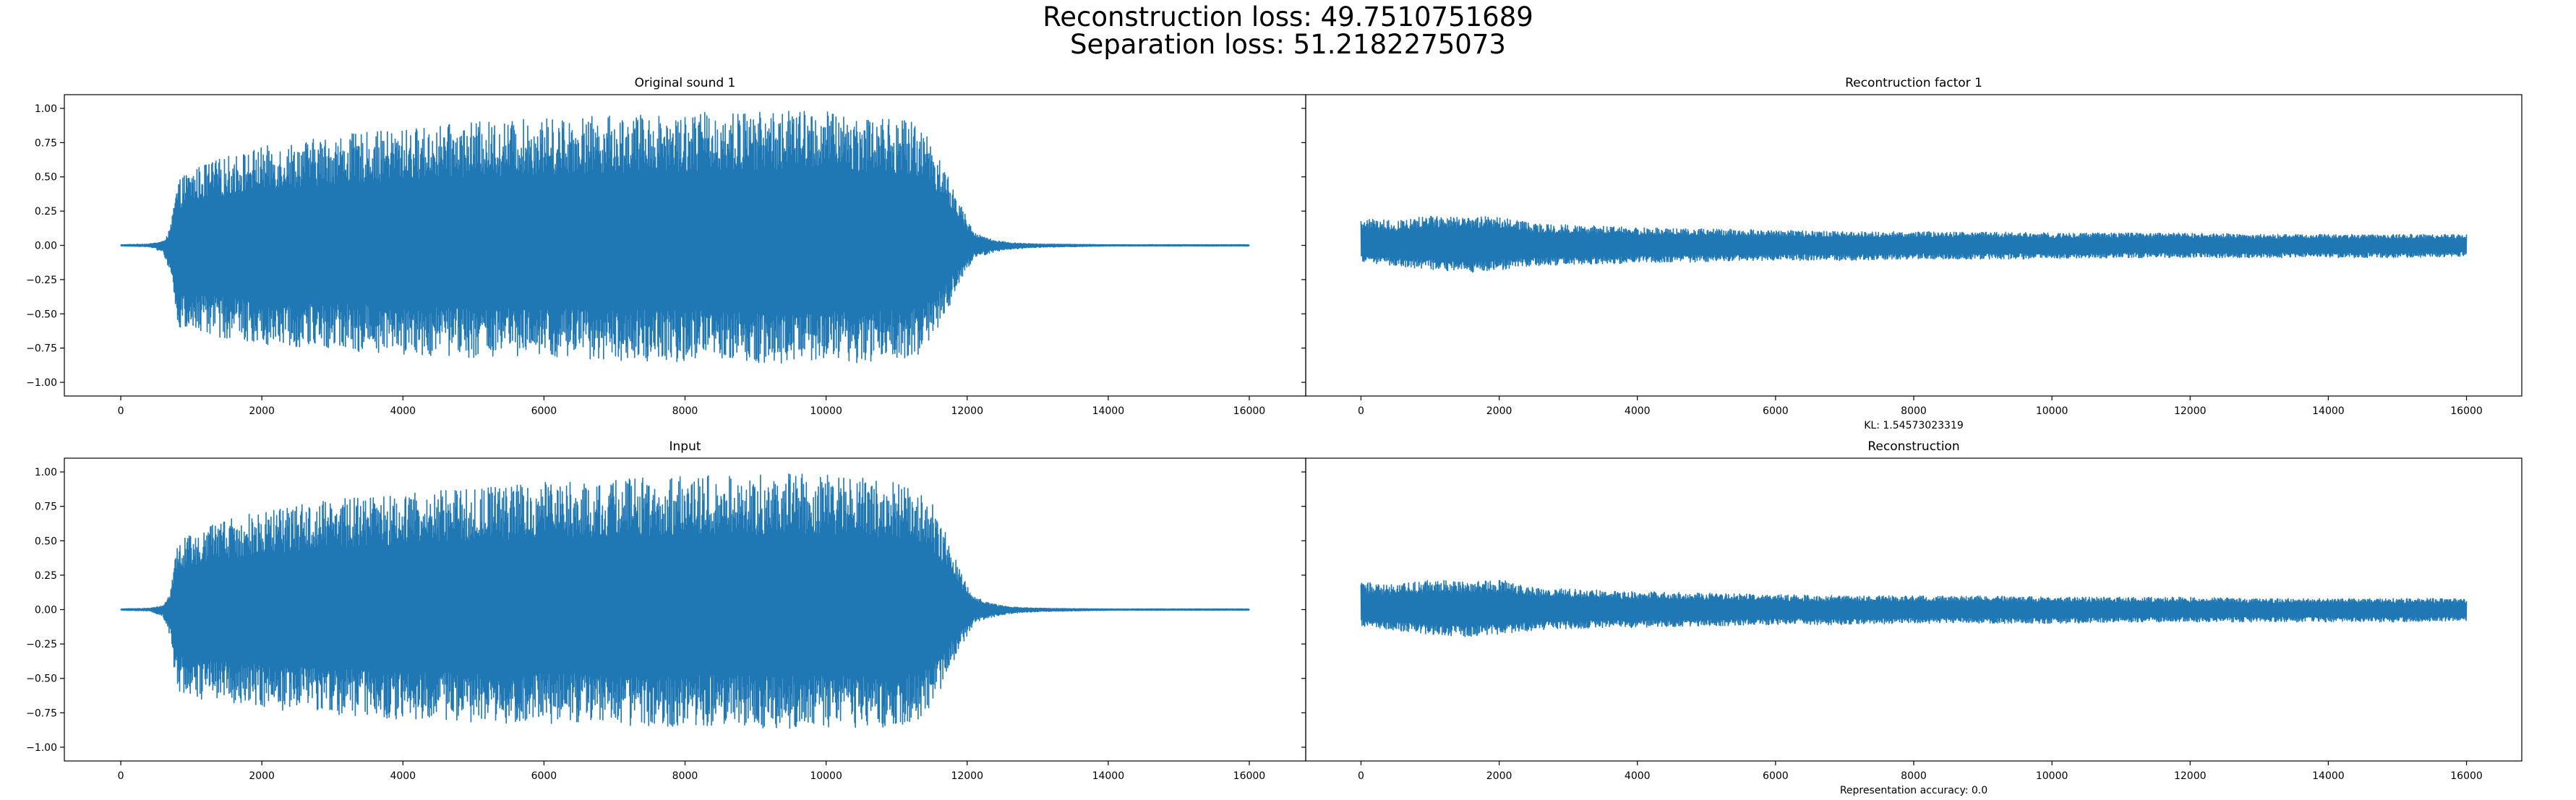 Image resolution: width=2576 pixels, height=800 pixels. What do you see at coordinates (1914, 608) in the screenshot?
I see `series-line-reconstruction` at bounding box center [1914, 608].